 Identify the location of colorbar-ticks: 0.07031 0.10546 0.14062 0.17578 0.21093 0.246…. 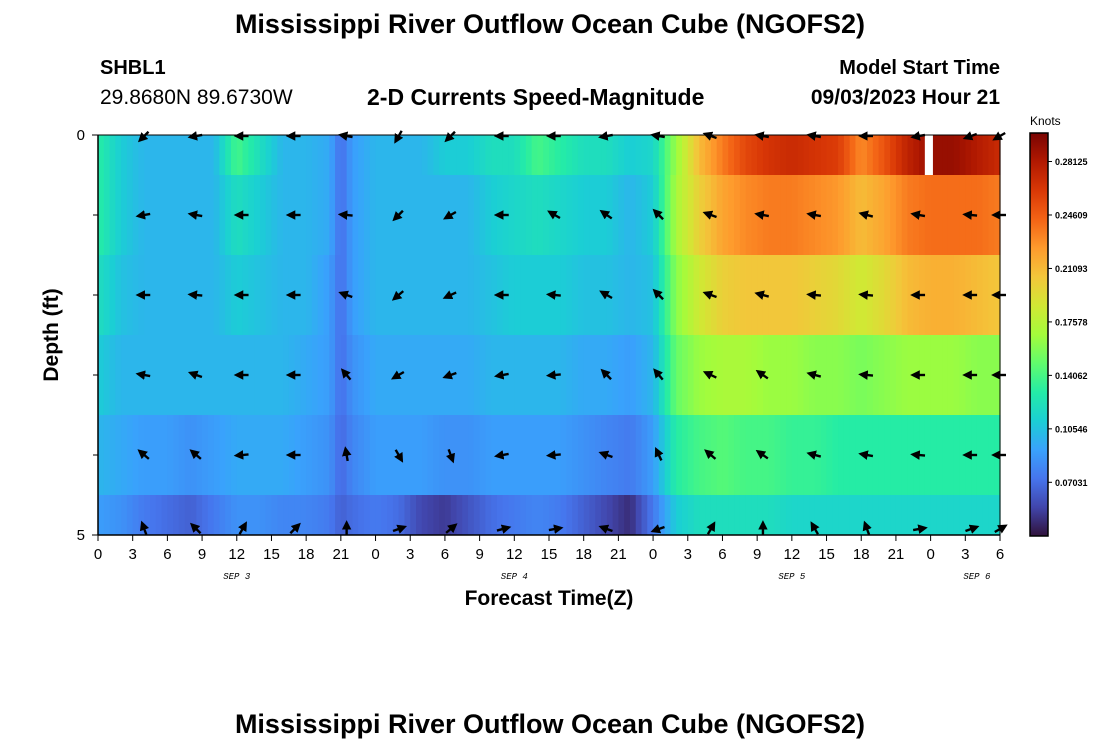
(1068, 322).